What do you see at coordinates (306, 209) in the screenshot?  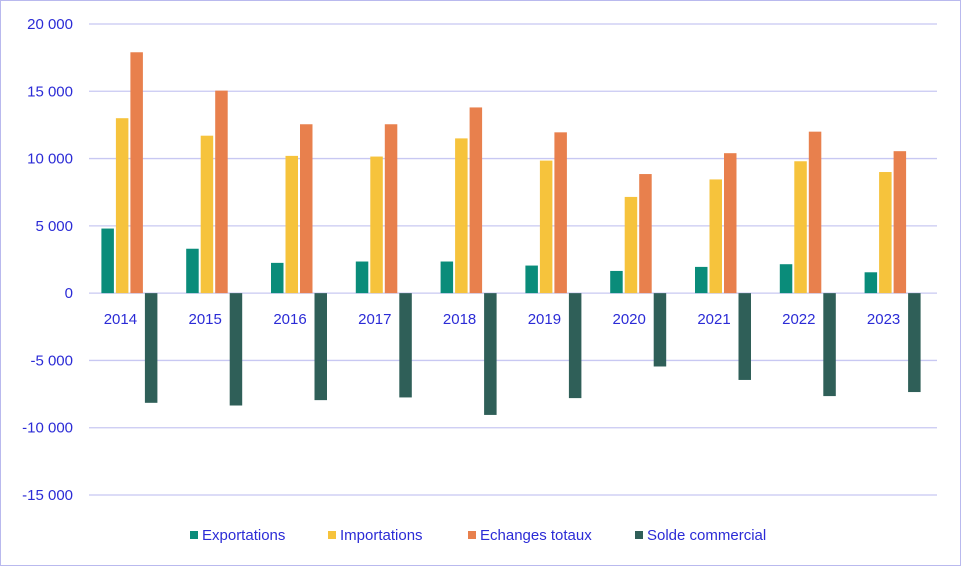 I see `bar-echanges-totaux-2016` at bounding box center [306, 209].